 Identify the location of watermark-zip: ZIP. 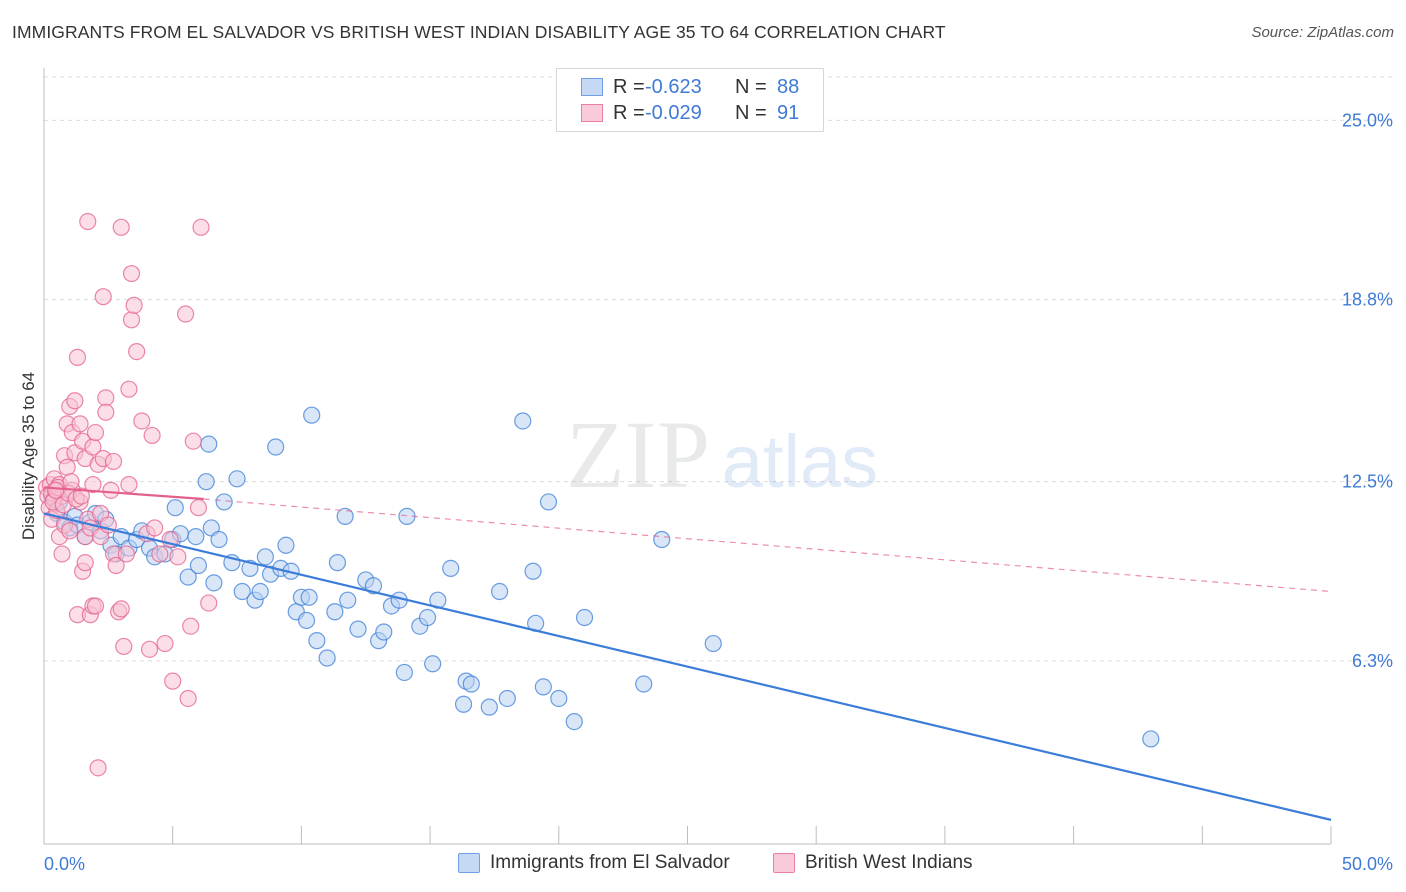
(638, 454).